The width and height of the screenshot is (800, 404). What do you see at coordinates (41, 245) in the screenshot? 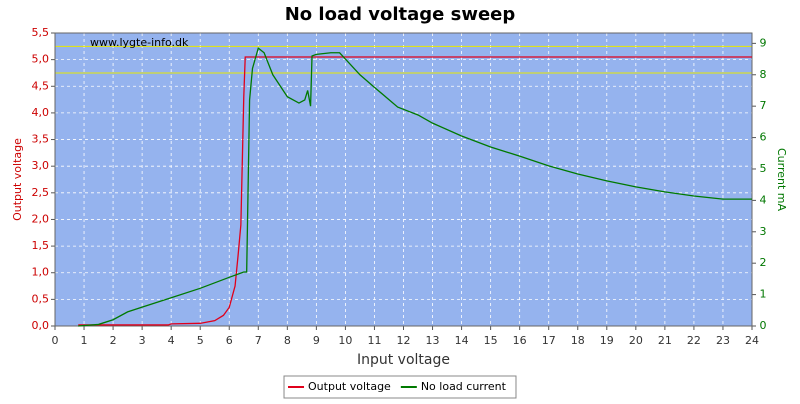
I see `y-tick-label: 1,5` at bounding box center [41, 245].